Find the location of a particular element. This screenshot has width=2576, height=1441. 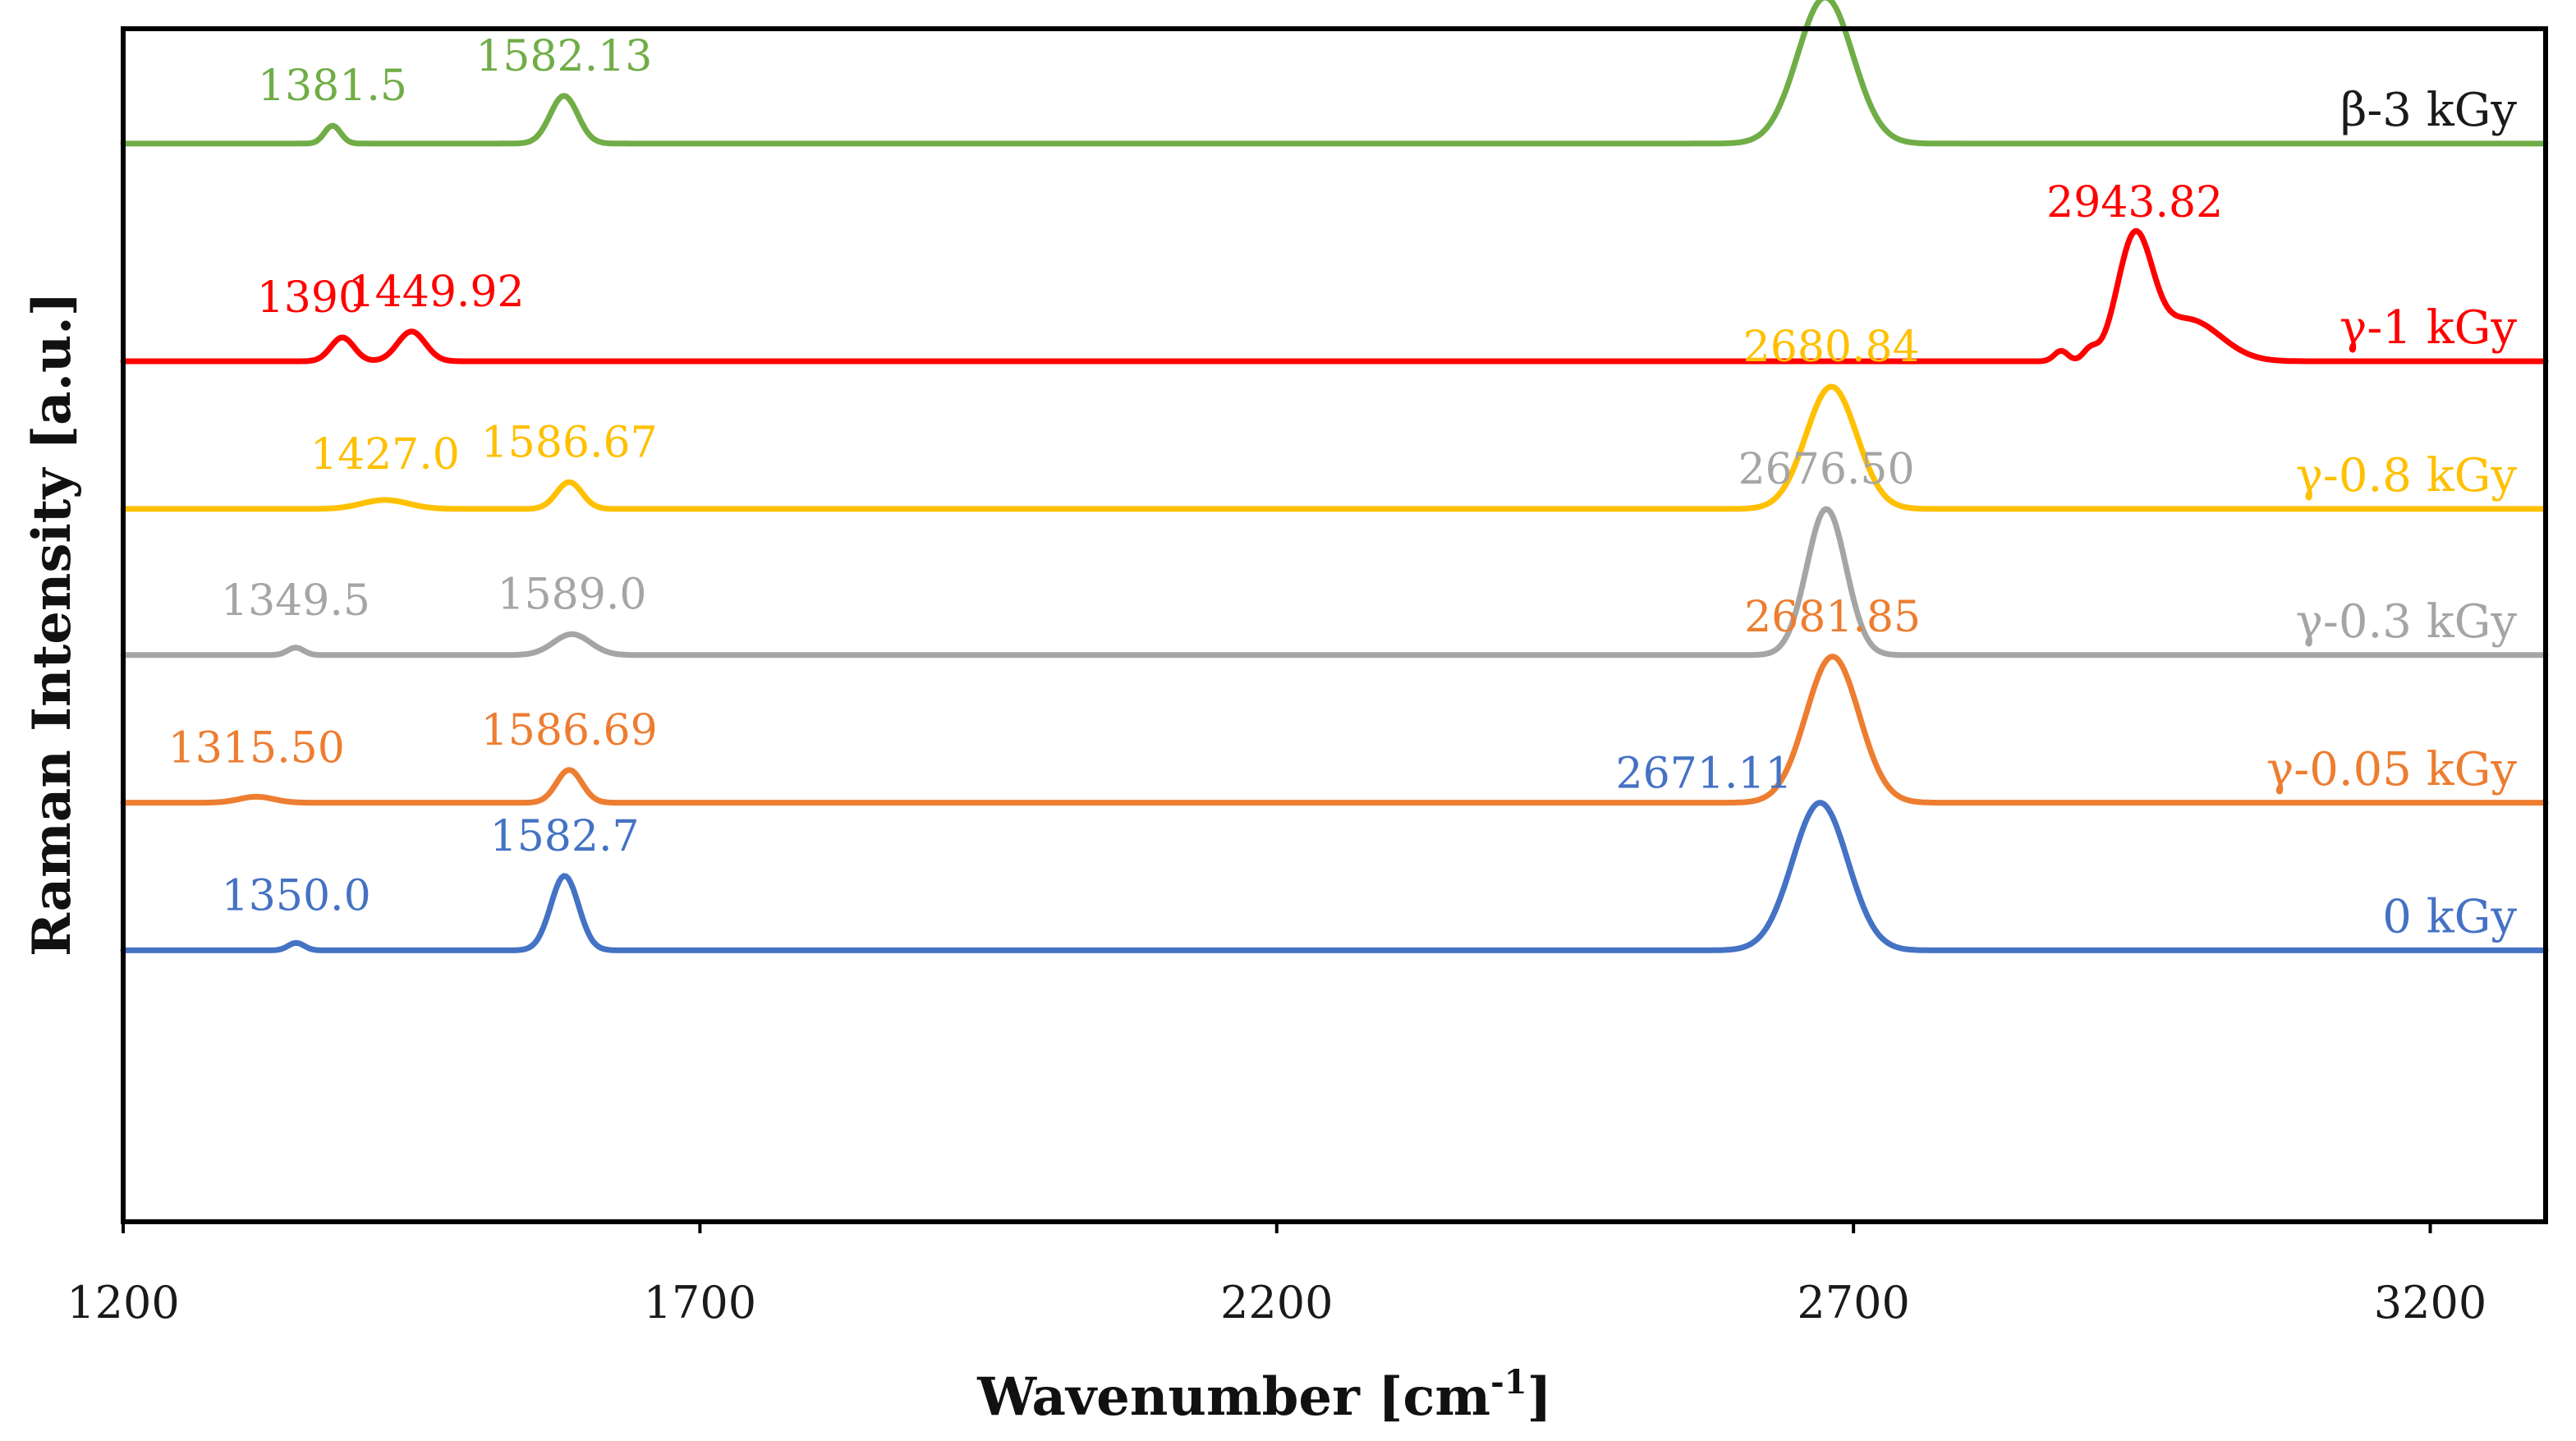

peak-label: 2681.85 is located at coordinates (1833, 617).